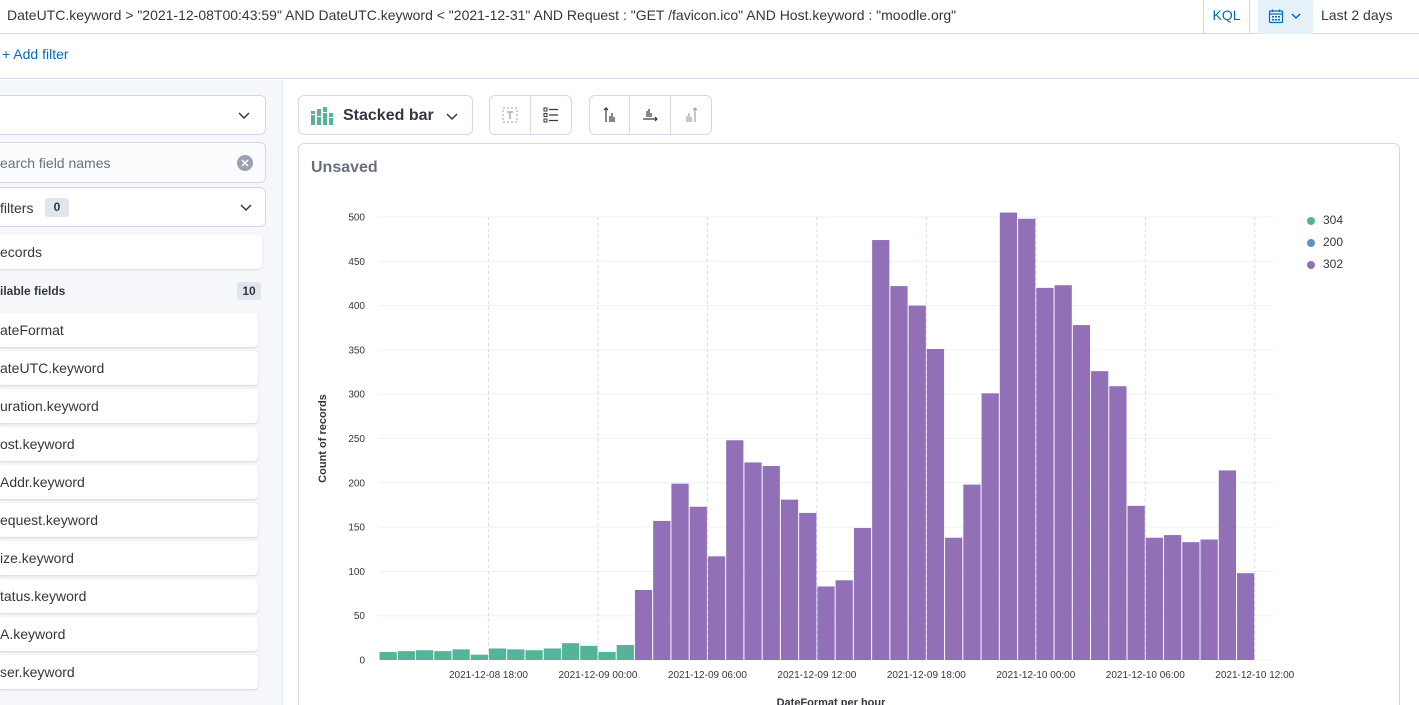 The width and height of the screenshot is (1419, 705). What do you see at coordinates (1345, 267) in the screenshot?
I see `legend-item-302: 302` at bounding box center [1345, 267].